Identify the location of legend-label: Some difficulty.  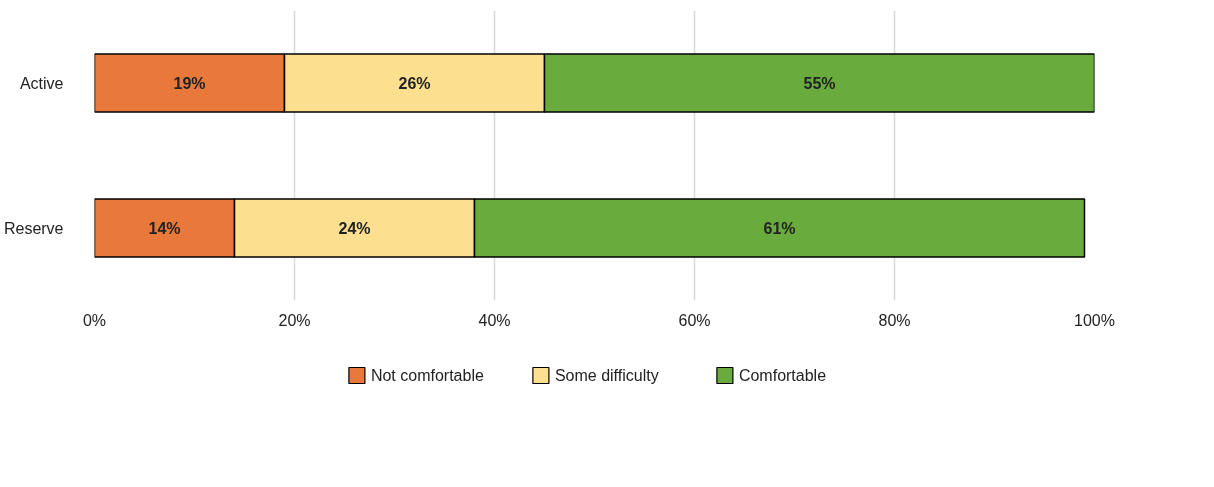
(606, 375).